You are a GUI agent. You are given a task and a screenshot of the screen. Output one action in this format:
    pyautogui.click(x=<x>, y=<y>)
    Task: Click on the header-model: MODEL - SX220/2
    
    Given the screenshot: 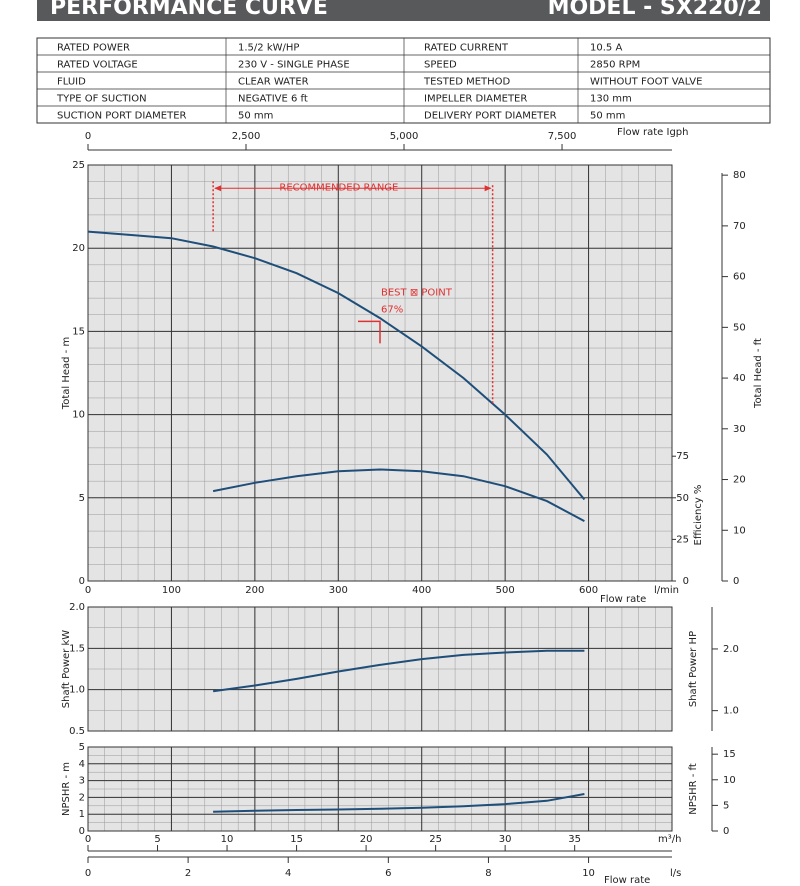 What is the action you would take?
    pyautogui.click(x=655, y=10)
    